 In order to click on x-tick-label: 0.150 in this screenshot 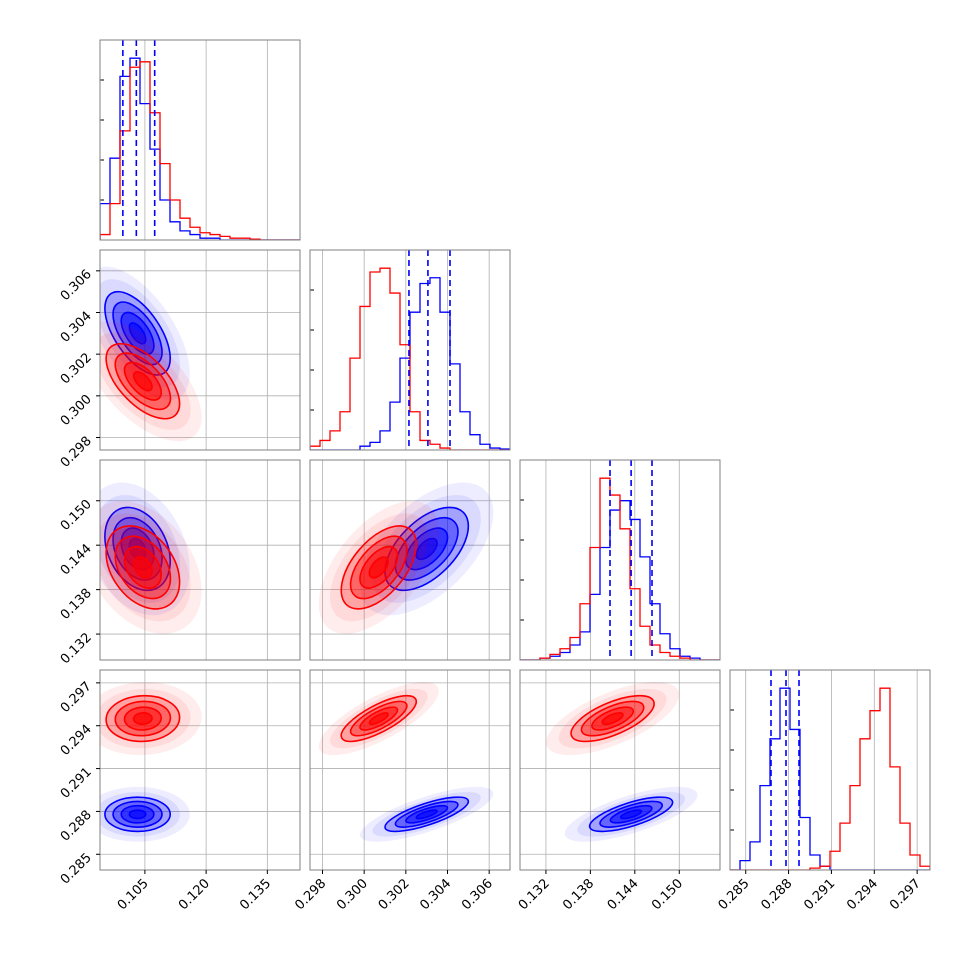, I will do `click(667, 894)`.